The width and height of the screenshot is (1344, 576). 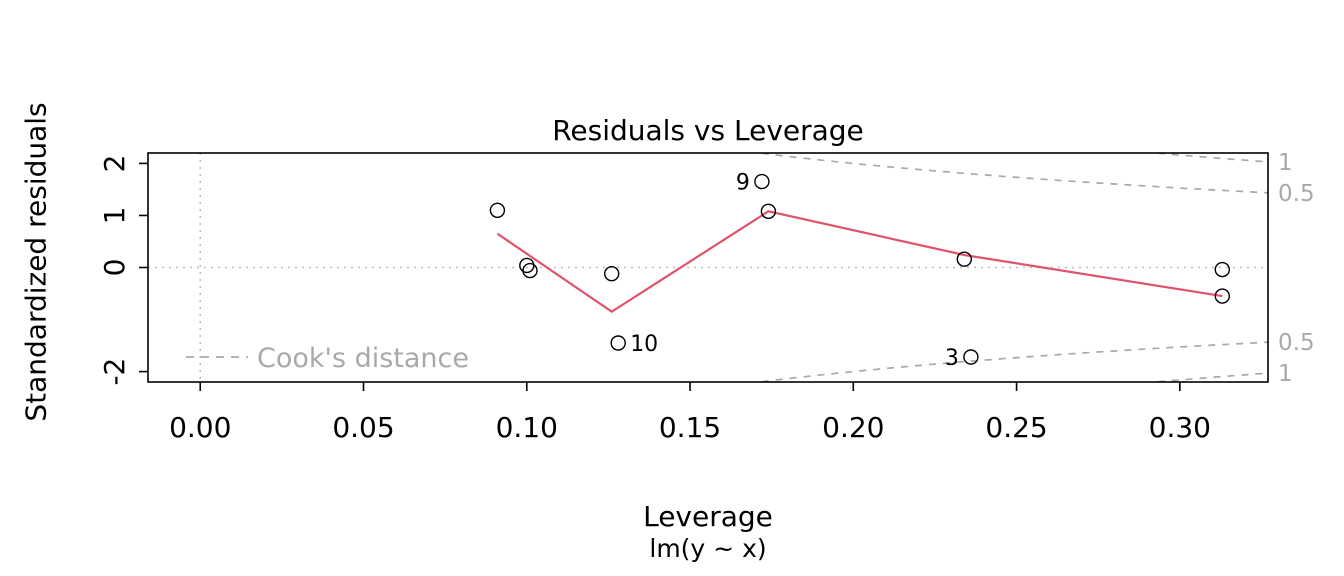 I want to click on smooth-trend-line, so click(x=859, y=262).